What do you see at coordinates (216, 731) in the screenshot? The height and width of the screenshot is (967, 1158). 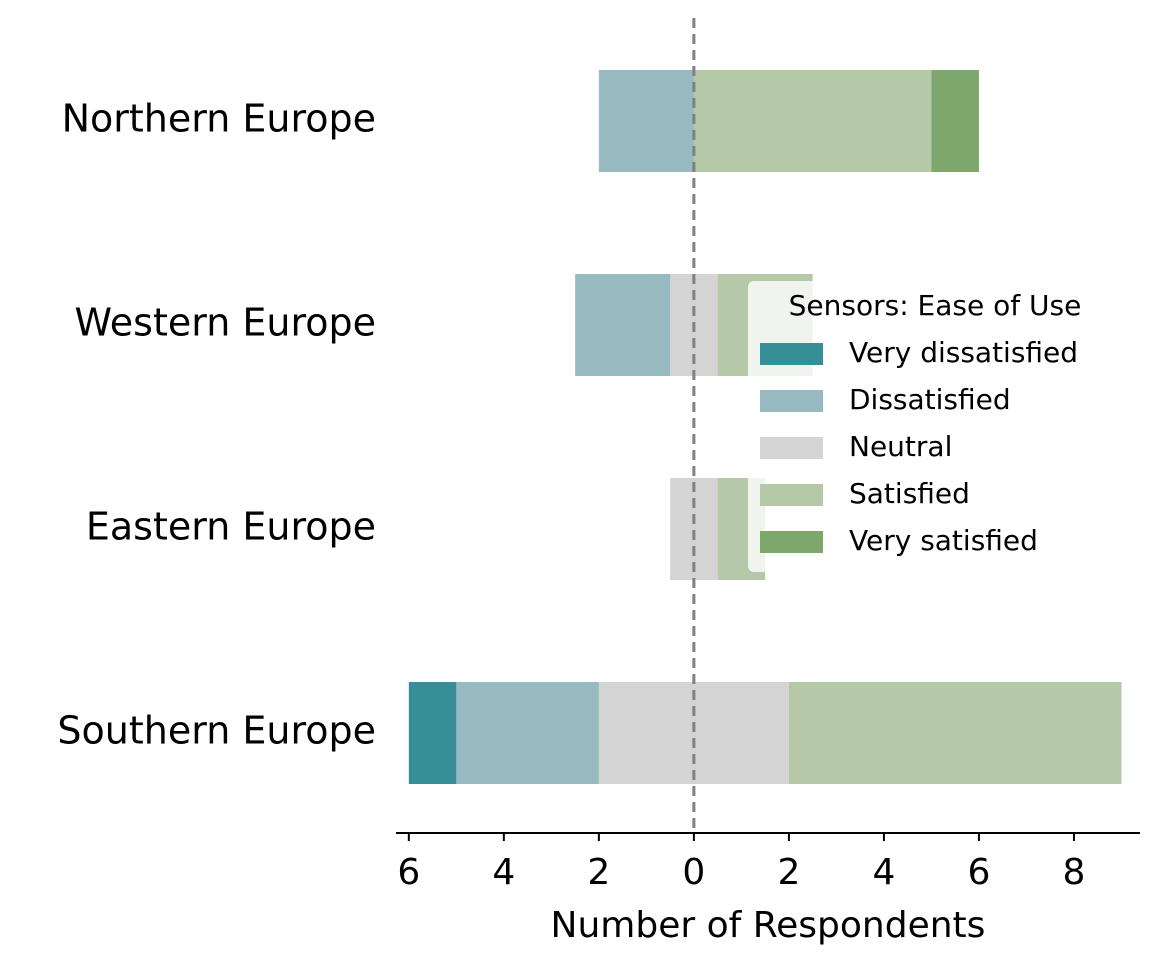 I see `y-tick-label: Southern Europe` at bounding box center [216, 731].